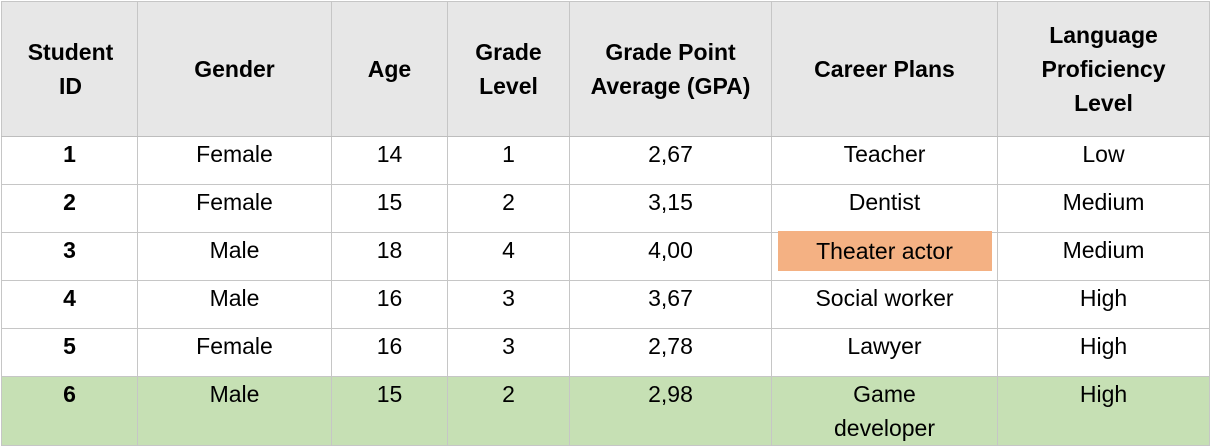 The height and width of the screenshot is (446, 1210). What do you see at coordinates (884, 304) in the screenshot?
I see `cell-career-plans: Social worker` at bounding box center [884, 304].